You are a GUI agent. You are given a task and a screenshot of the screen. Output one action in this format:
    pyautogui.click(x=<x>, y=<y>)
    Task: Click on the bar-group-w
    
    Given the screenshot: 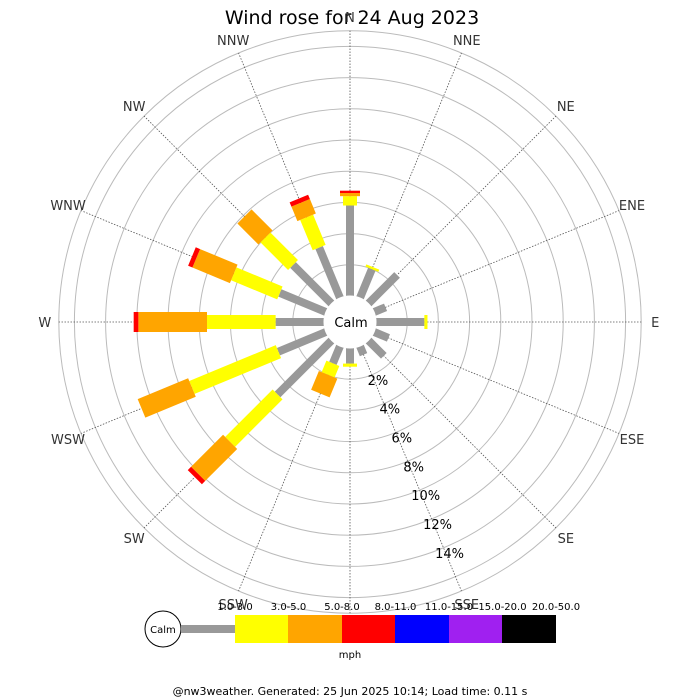 What is the action you would take?
    pyautogui.click(x=228, y=322)
    